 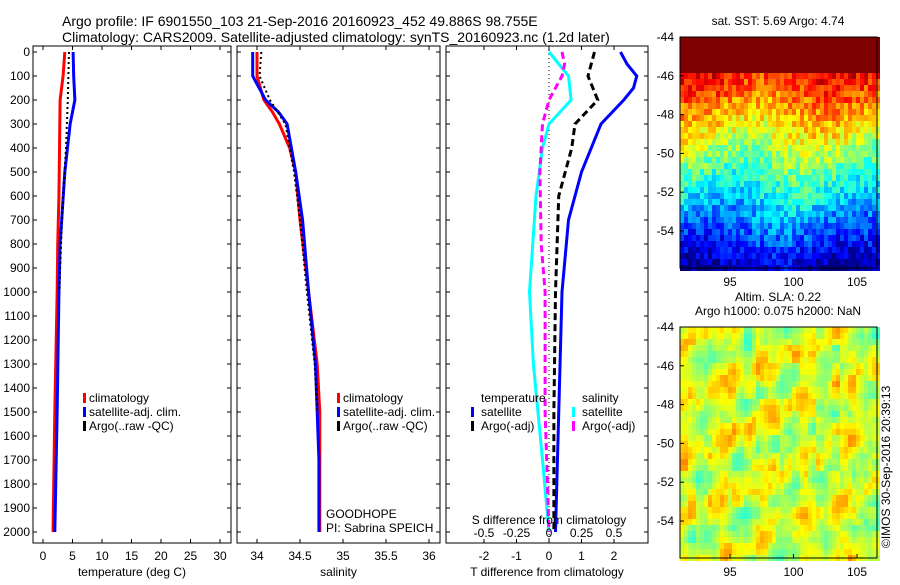 I want to click on lat-tick-label: -44, so click(x=666, y=327).